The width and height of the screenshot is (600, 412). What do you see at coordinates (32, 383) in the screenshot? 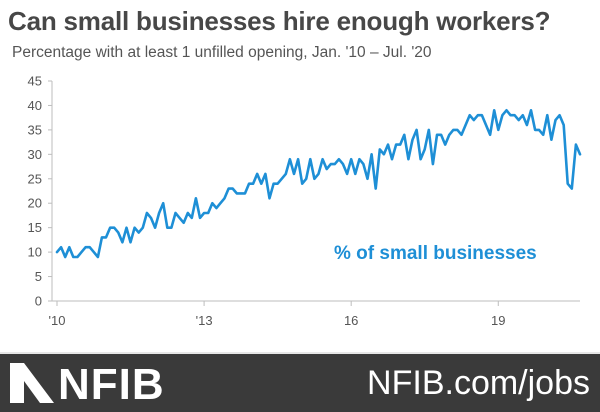
I see `nfib-mark-icon` at bounding box center [32, 383].